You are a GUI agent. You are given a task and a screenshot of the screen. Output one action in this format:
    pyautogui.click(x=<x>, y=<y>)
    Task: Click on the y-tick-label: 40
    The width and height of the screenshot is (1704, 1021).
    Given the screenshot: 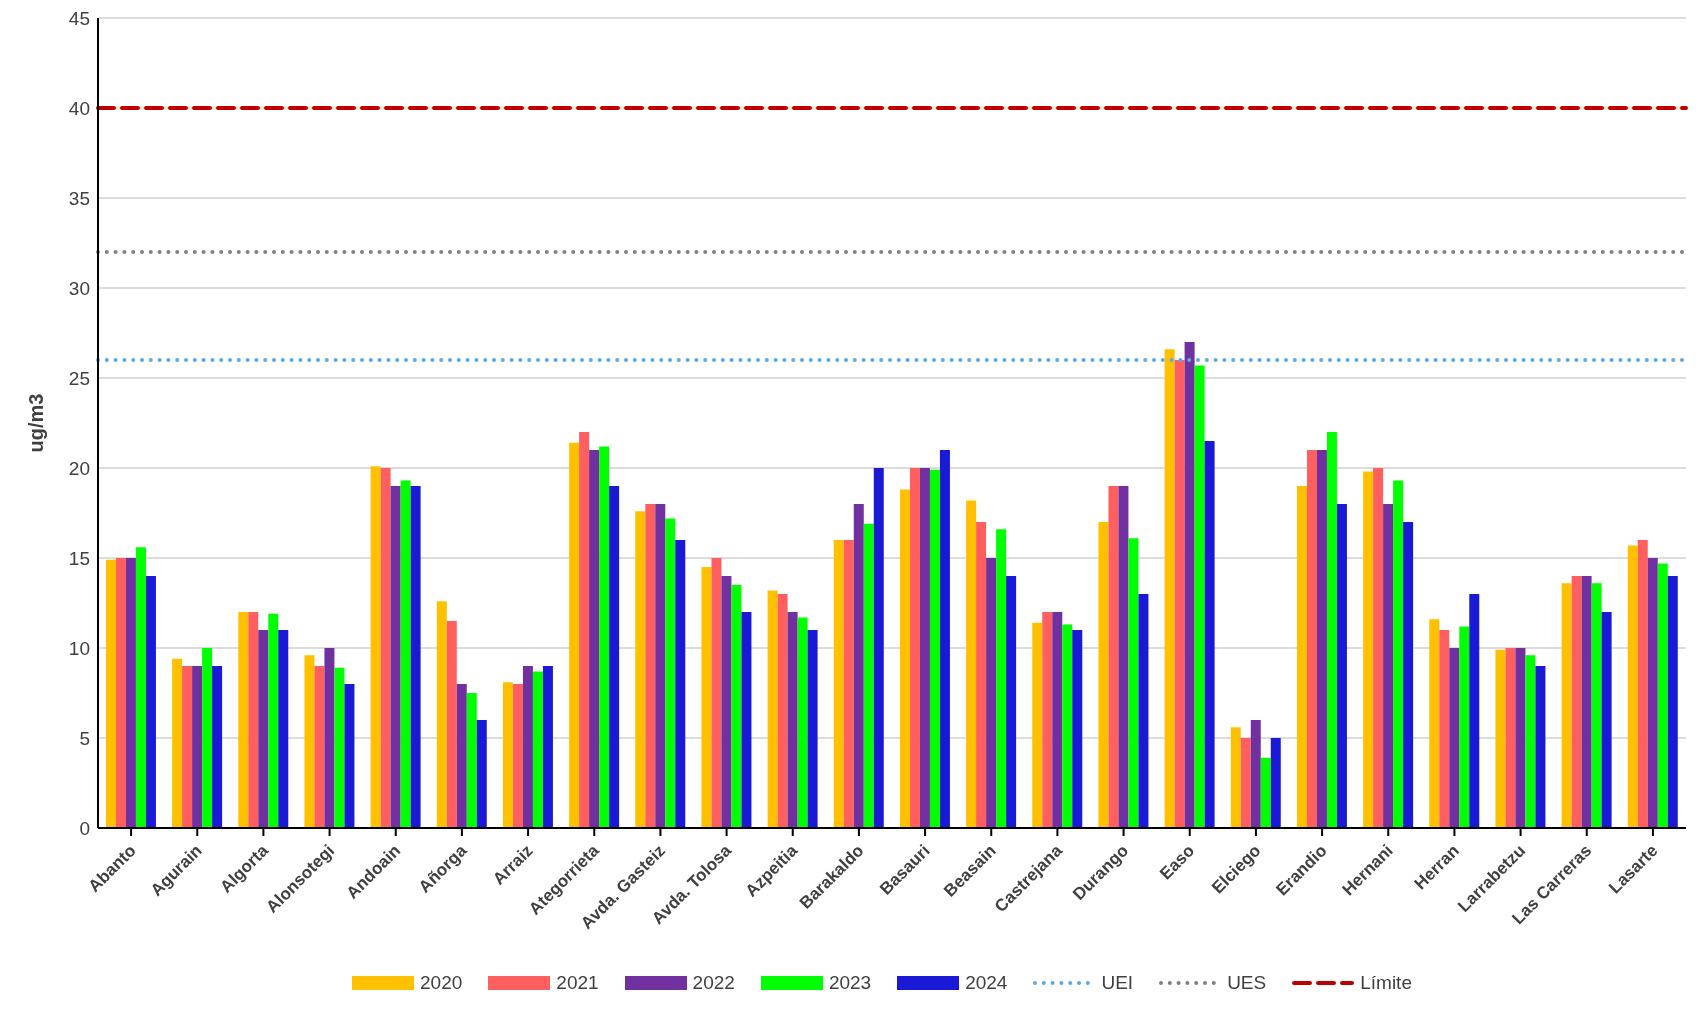 What is the action you would take?
    pyautogui.click(x=79, y=108)
    